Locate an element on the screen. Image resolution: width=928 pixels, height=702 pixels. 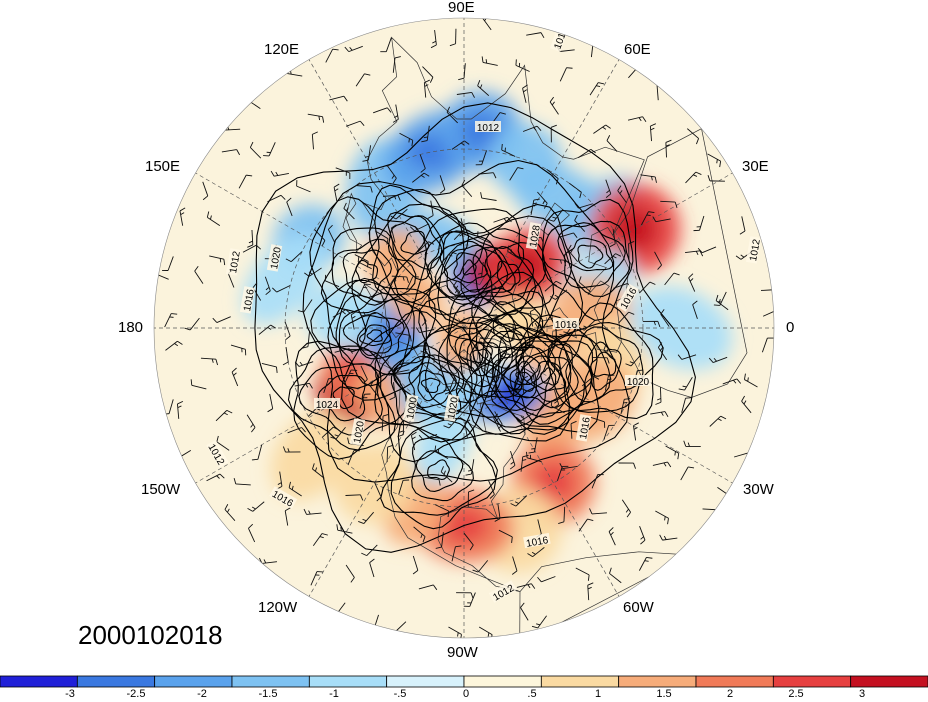
contour-label: 1000 is located at coordinates (412, 408).